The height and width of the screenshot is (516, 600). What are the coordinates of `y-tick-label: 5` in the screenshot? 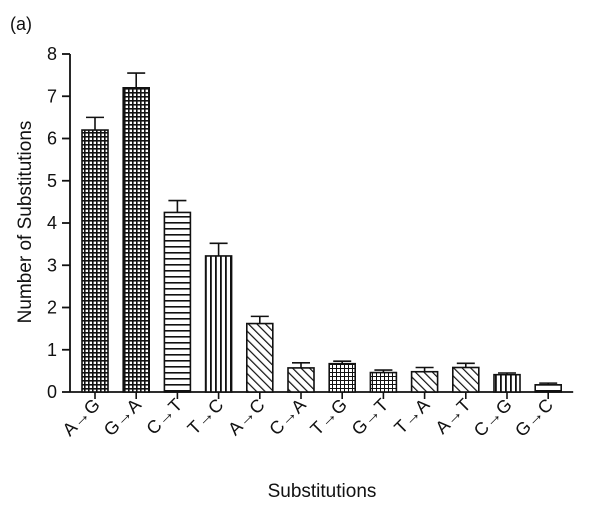 It's located at (52, 181).